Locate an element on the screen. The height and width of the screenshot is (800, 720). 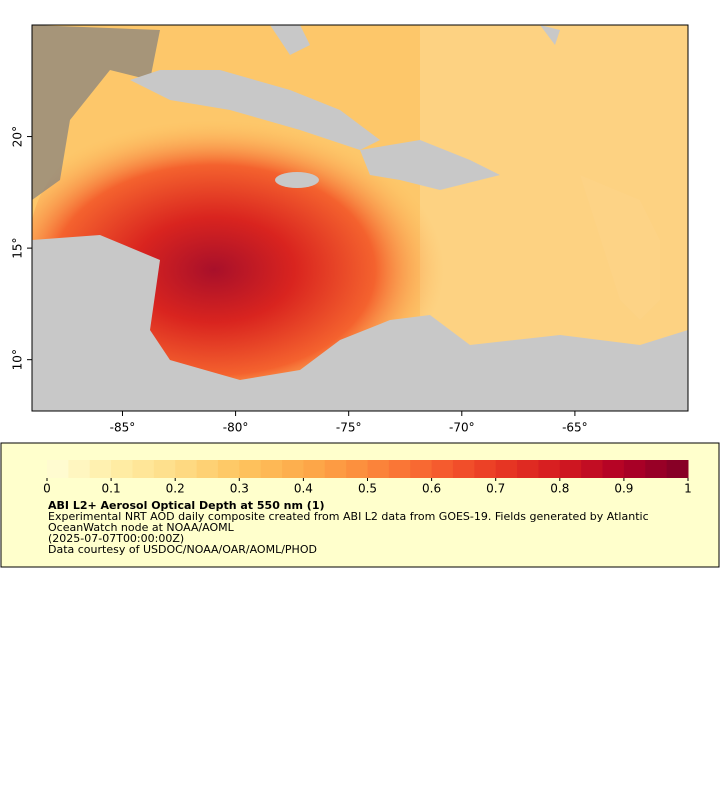
colorbar-tick-label: 0.4 is located at coordinates (303, 489).